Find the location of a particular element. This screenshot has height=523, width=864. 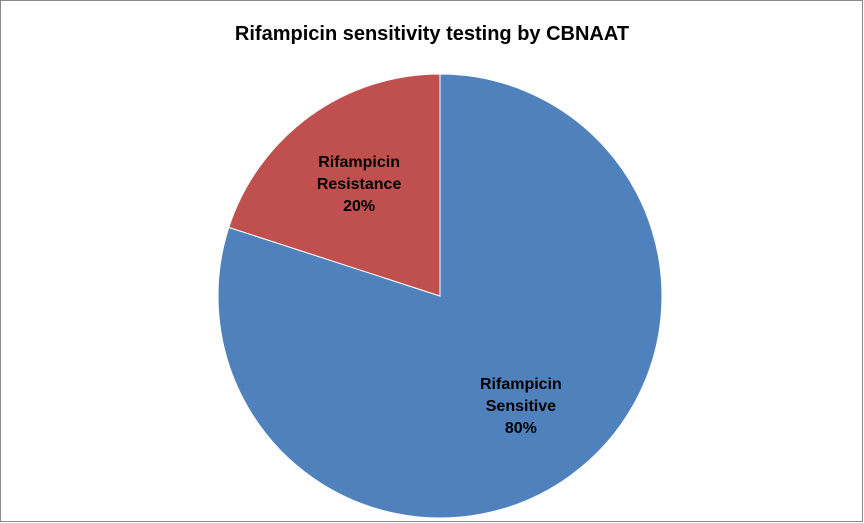

slice-value-label: 80% is located at coordinates (520, 429).